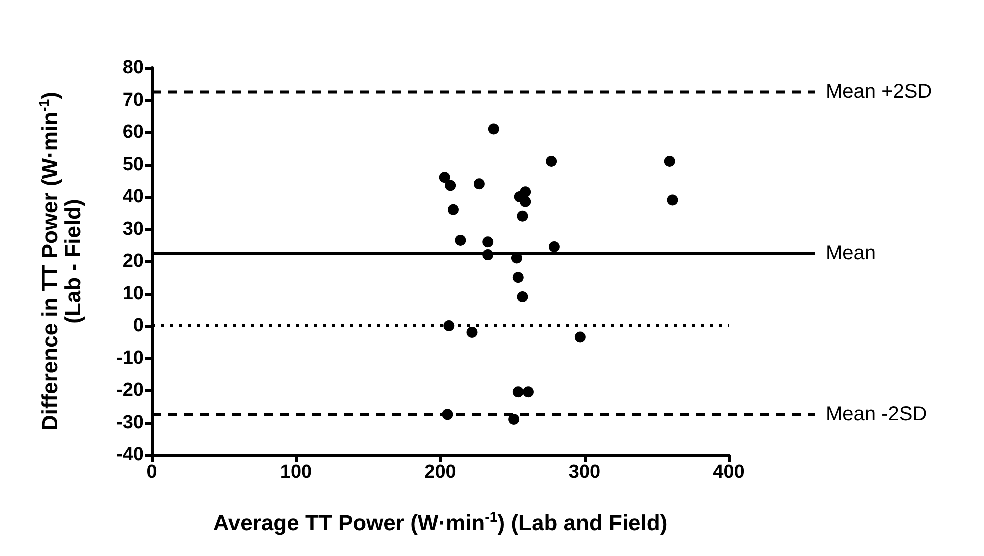 The height and width of the screenshot is (556, 984). What do you see at coordinates (729, 472) in the screenshot?
I see `x-tick-label: 400` at bounding box center [729, 472].